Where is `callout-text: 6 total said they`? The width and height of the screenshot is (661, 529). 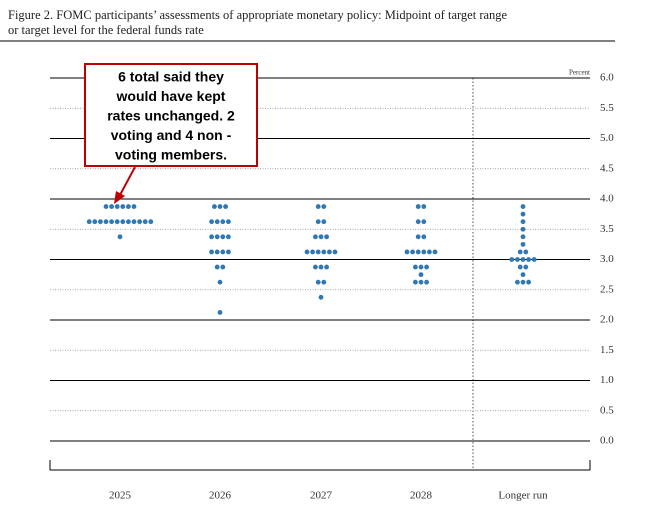 callout-text: 6 total said they is located at coordinates (171, 77).